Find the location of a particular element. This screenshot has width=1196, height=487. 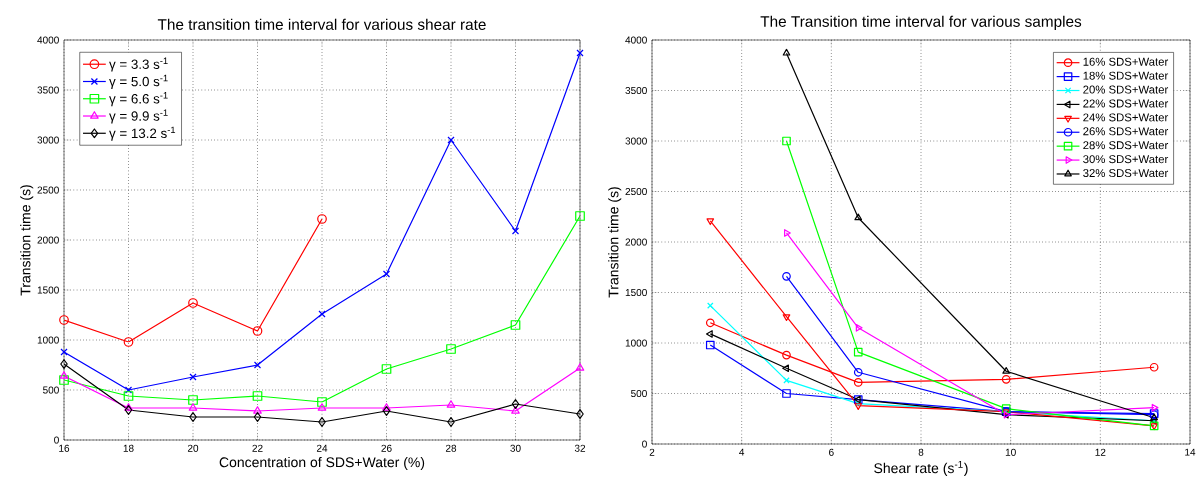

x-tick-label: 10 is located at coordinates (1010, 452).